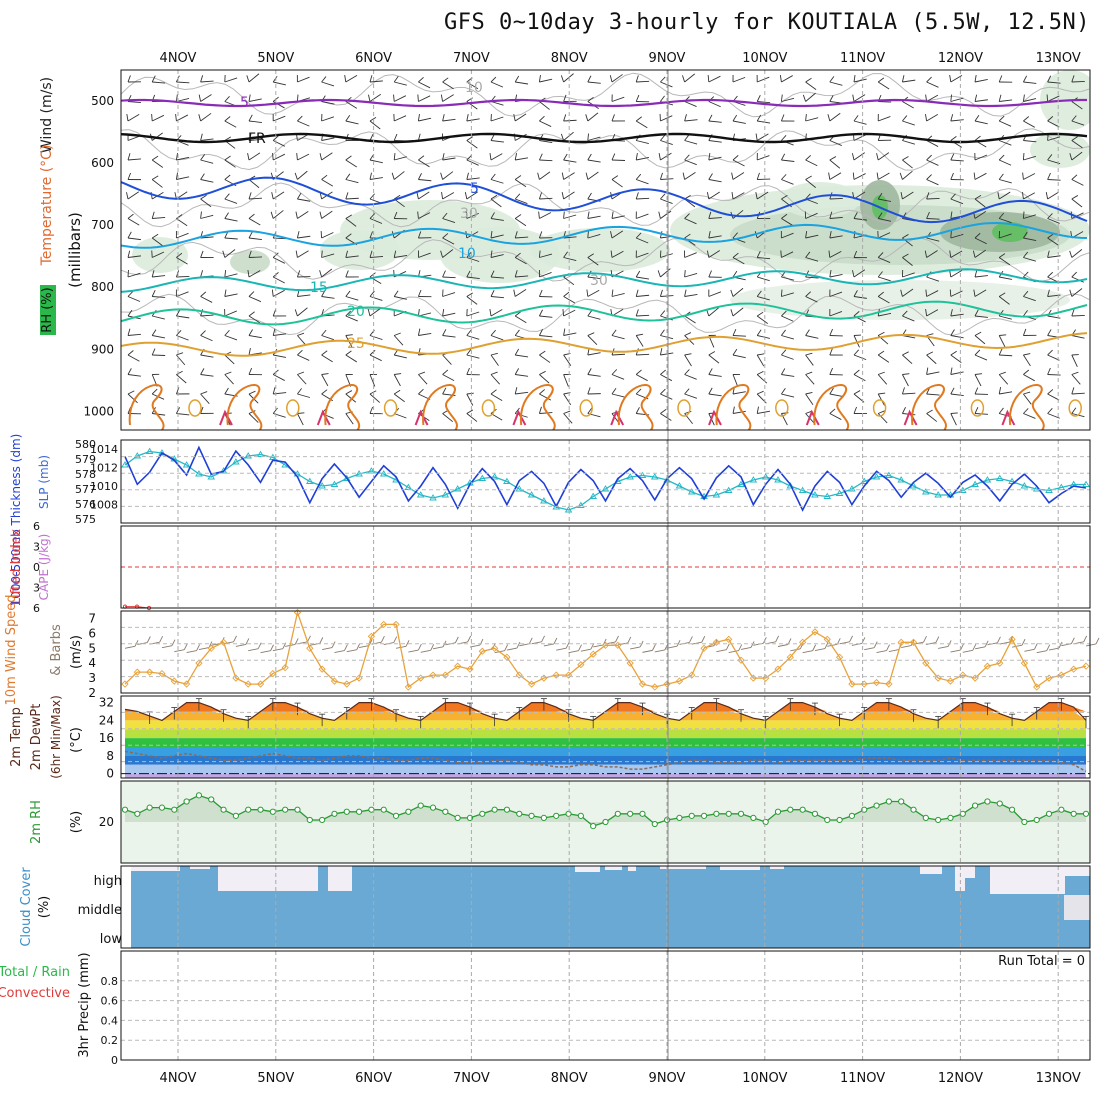  Describe the element at coordinates (421, 417) in the screenshot. I see `temp-contour-hot` at that location.